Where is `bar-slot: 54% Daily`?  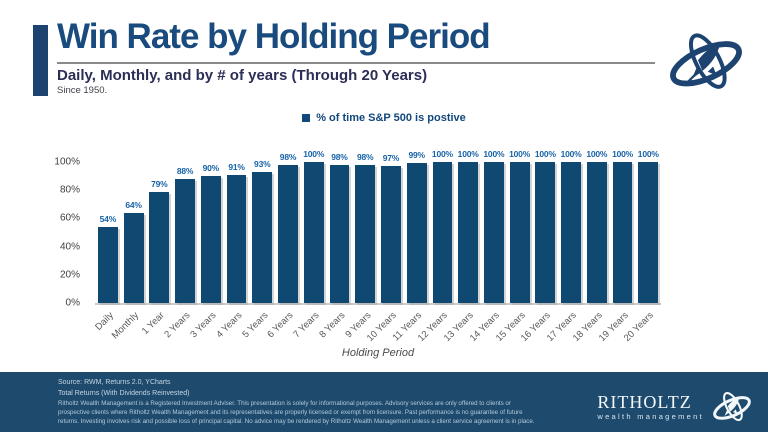 bar-slot: 54% Daily is located at coordinates (107, 247).